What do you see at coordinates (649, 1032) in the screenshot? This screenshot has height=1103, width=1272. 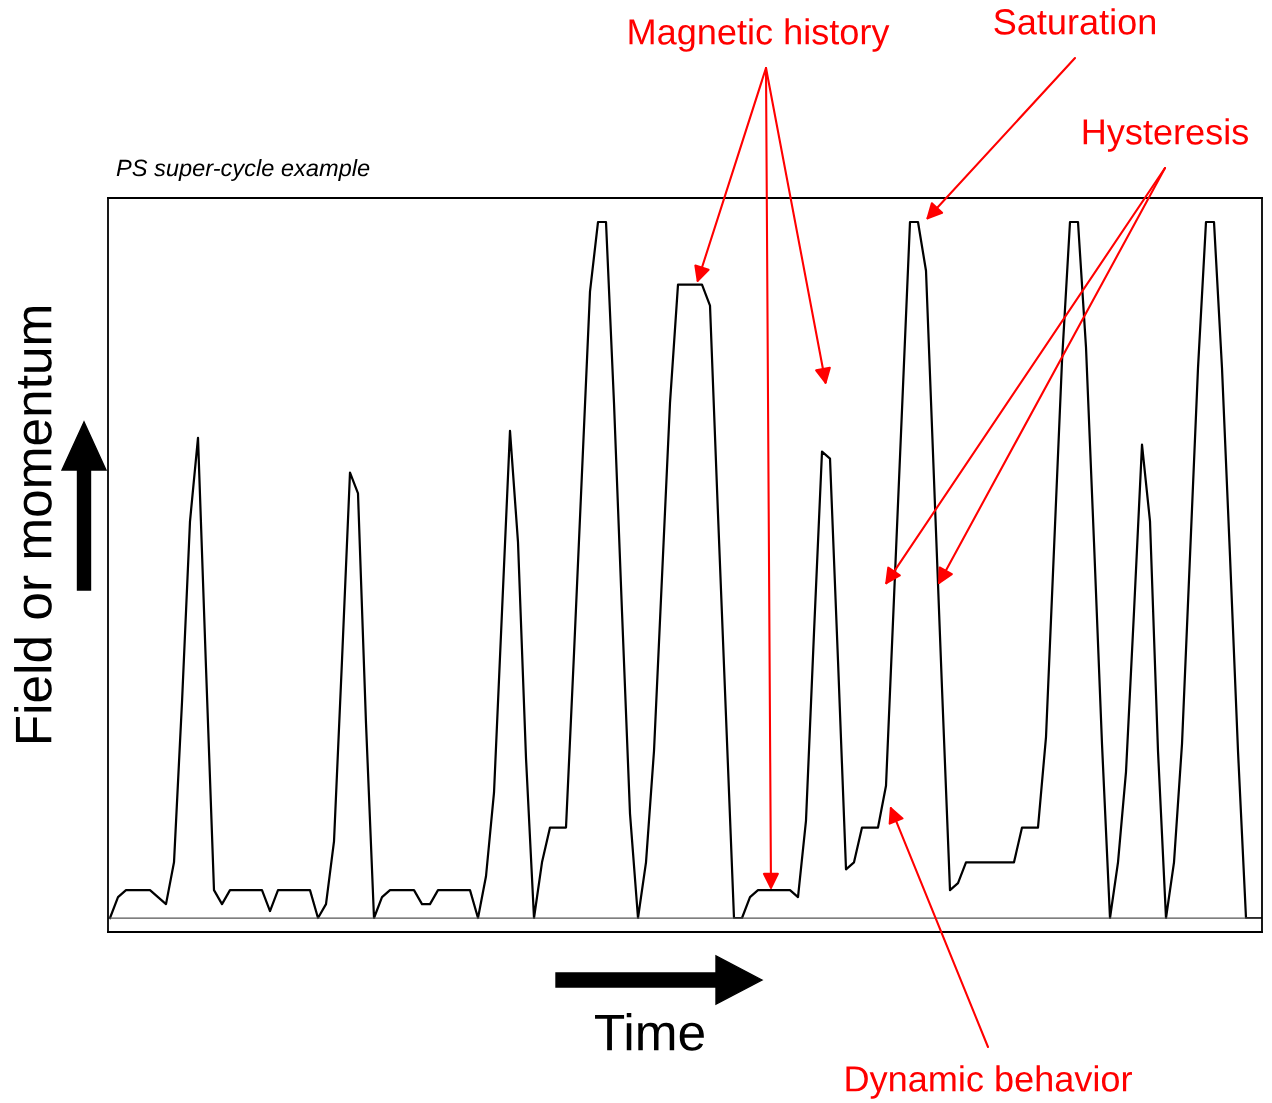 I see `x-axis-title: Time` at bounding box center [649, 1032].